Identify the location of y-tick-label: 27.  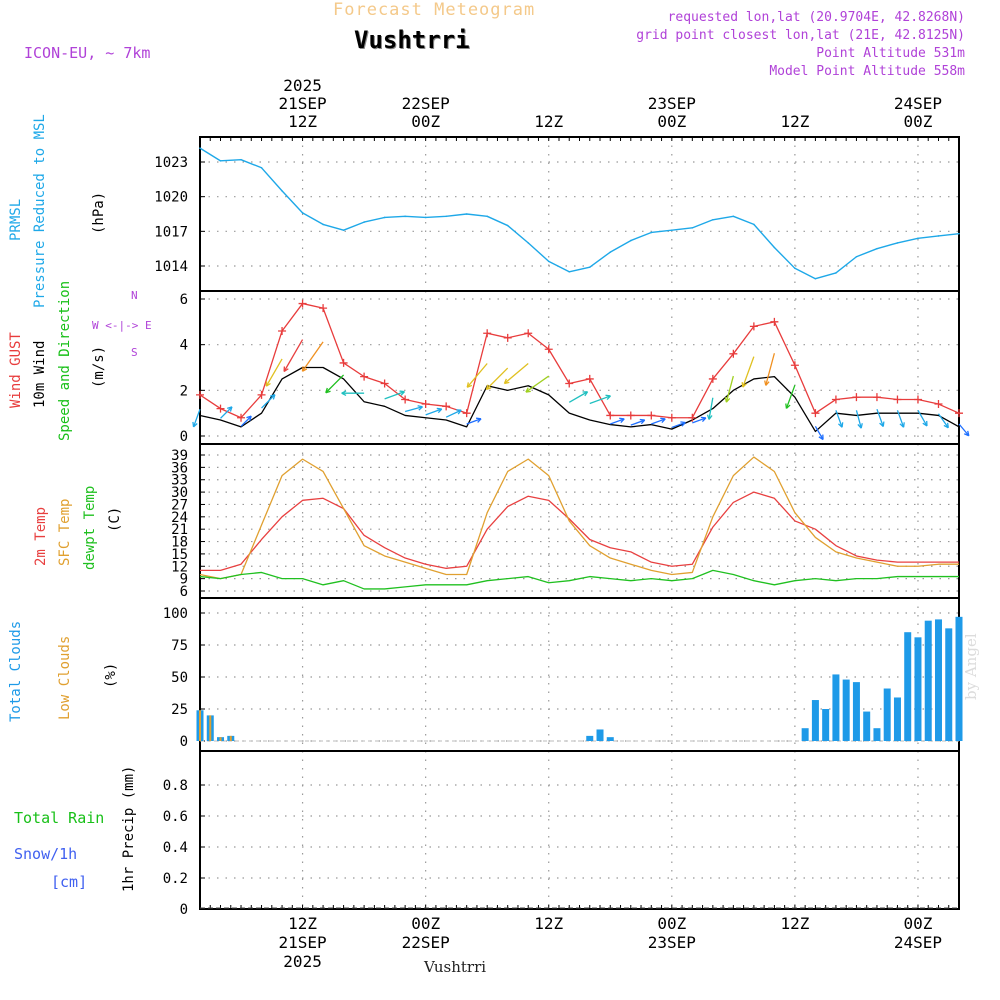
(179, 505).